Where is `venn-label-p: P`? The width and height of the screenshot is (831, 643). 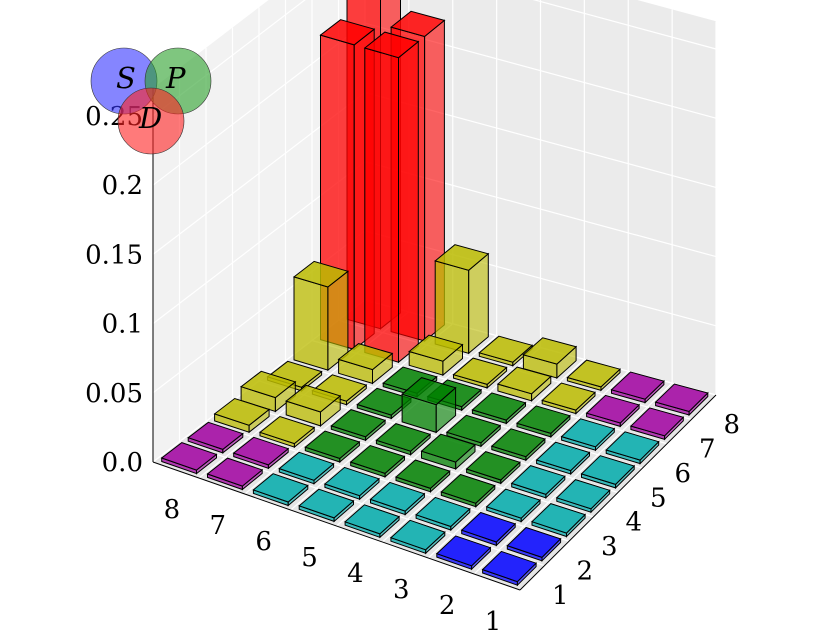
venn-label-p: P is located at coordinates (175, 78).